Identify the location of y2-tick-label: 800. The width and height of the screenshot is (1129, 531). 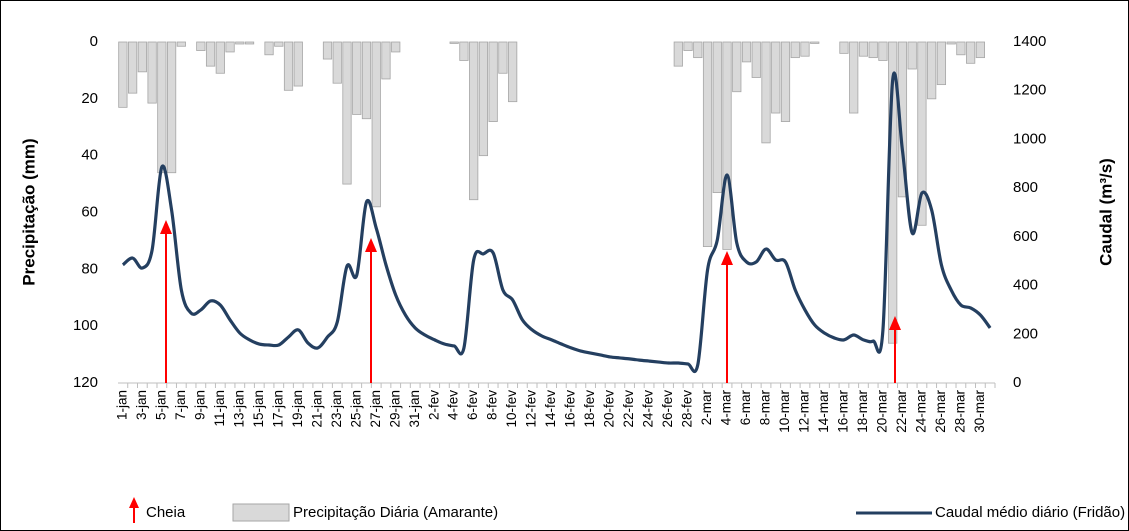
(1025, 187).